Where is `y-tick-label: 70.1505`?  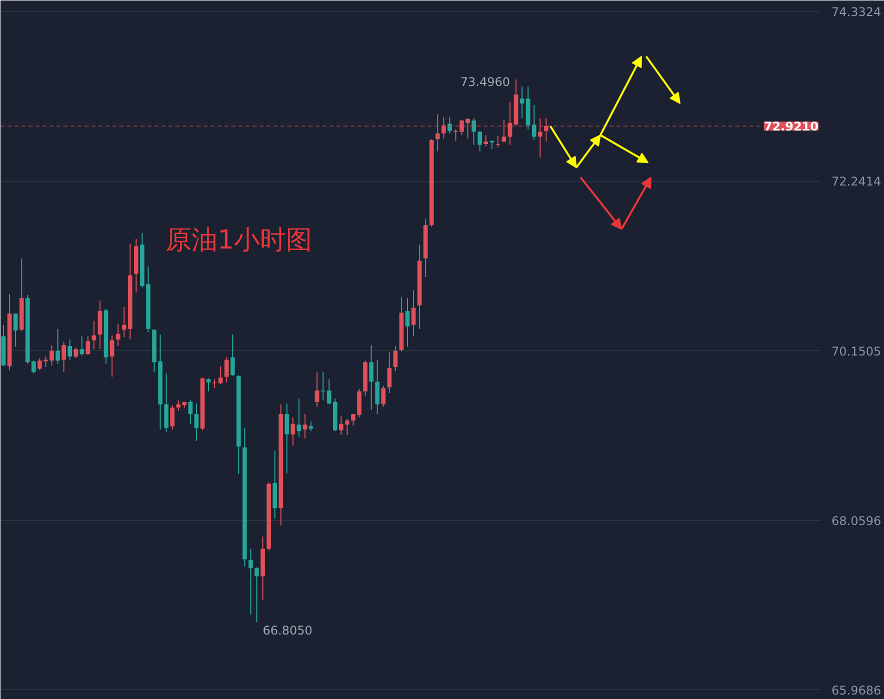
y-tick-label: 70.1505 is located at coordinates (857, 351).